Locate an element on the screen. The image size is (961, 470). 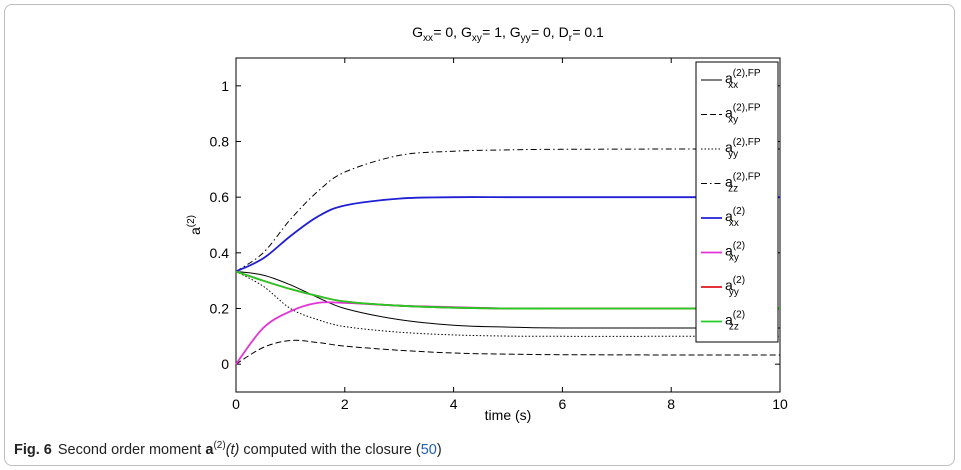
y-axis-label: a(2) is located at coordinates (194, 225).